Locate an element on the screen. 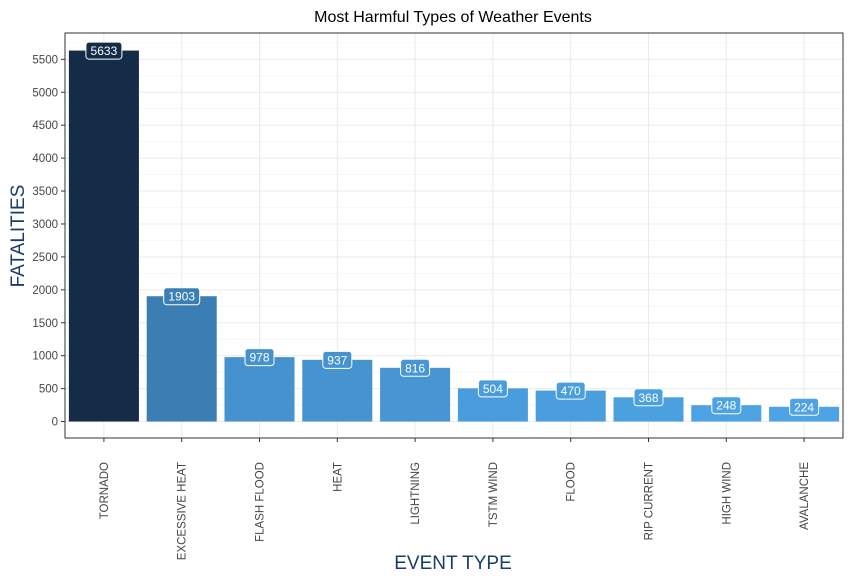 This screenshot has width=852, height=576. bar-flash-flood is located at coordinates (259, 389).